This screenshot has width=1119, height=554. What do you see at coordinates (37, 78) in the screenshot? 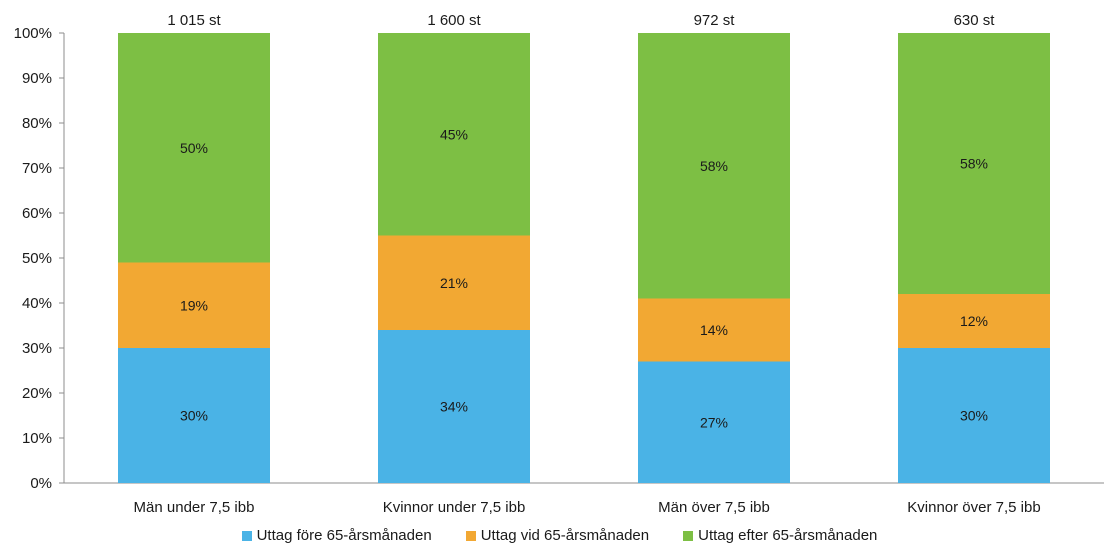
I see `y-tick-label: 90%` at bounding box center [37, 78].